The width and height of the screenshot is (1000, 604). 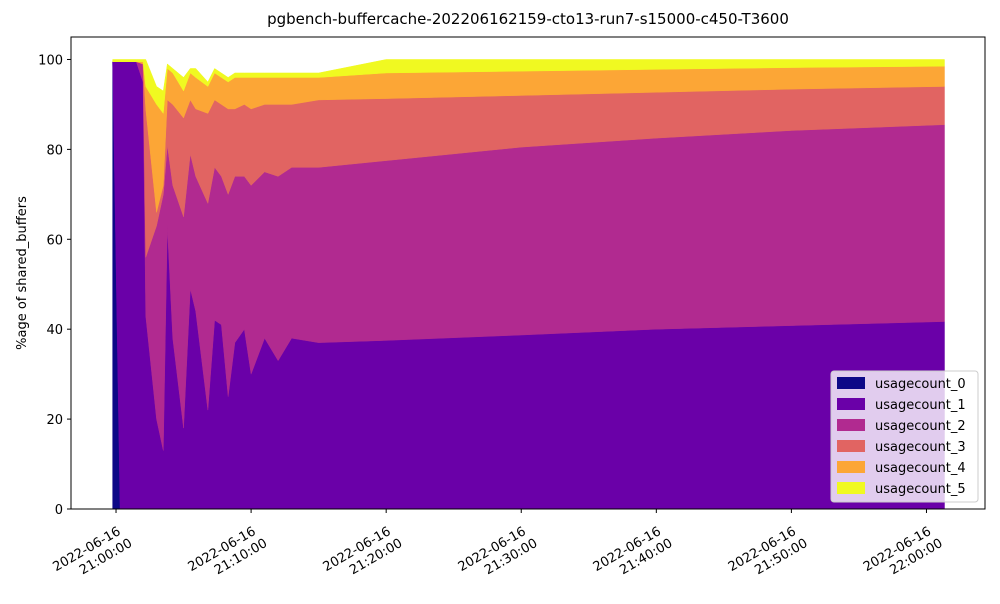 What do you see at coordinates (903, 555) in the screenshot?
I see `x-tick-label: 2022-06-16 22:00:00` at bounding box center [903, 555].